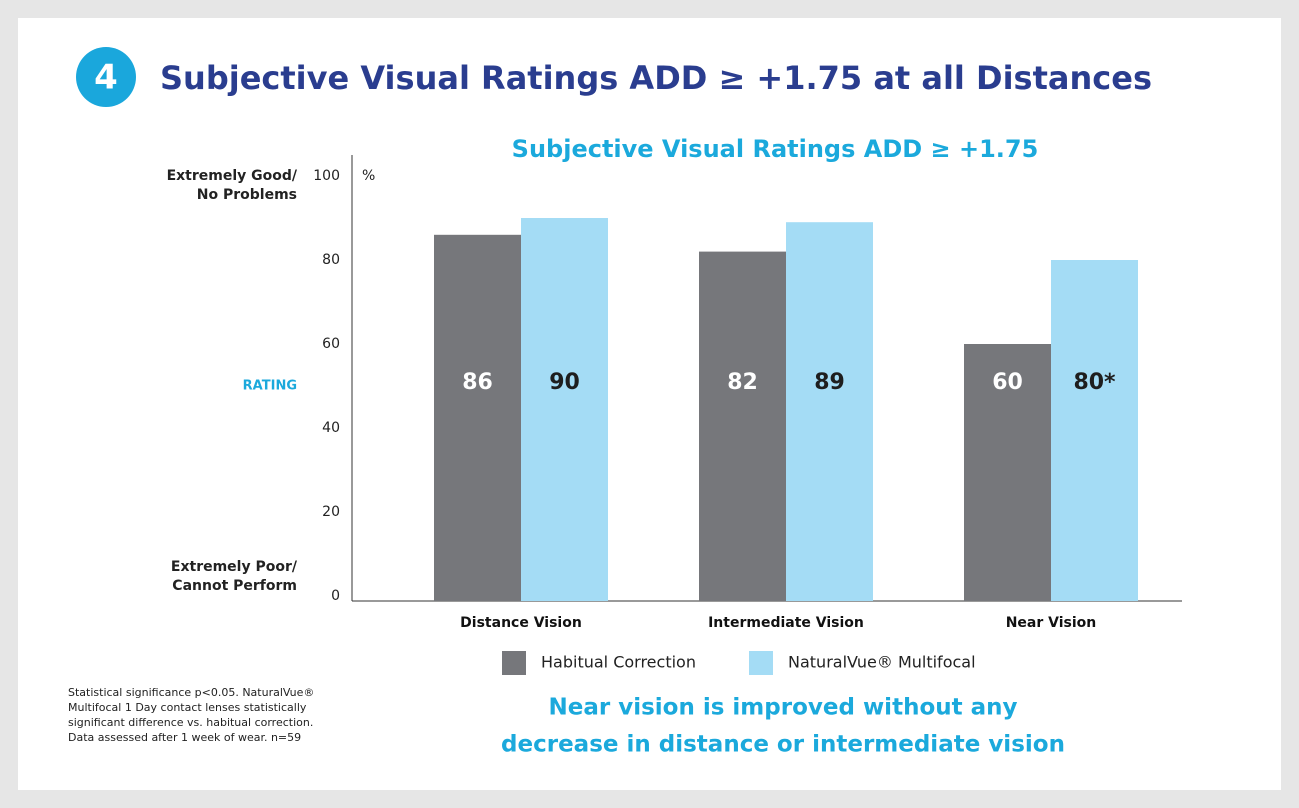 The image size is (1299, 808). I want to click on x-tick-label: Near Vision, so click(1051, 623).